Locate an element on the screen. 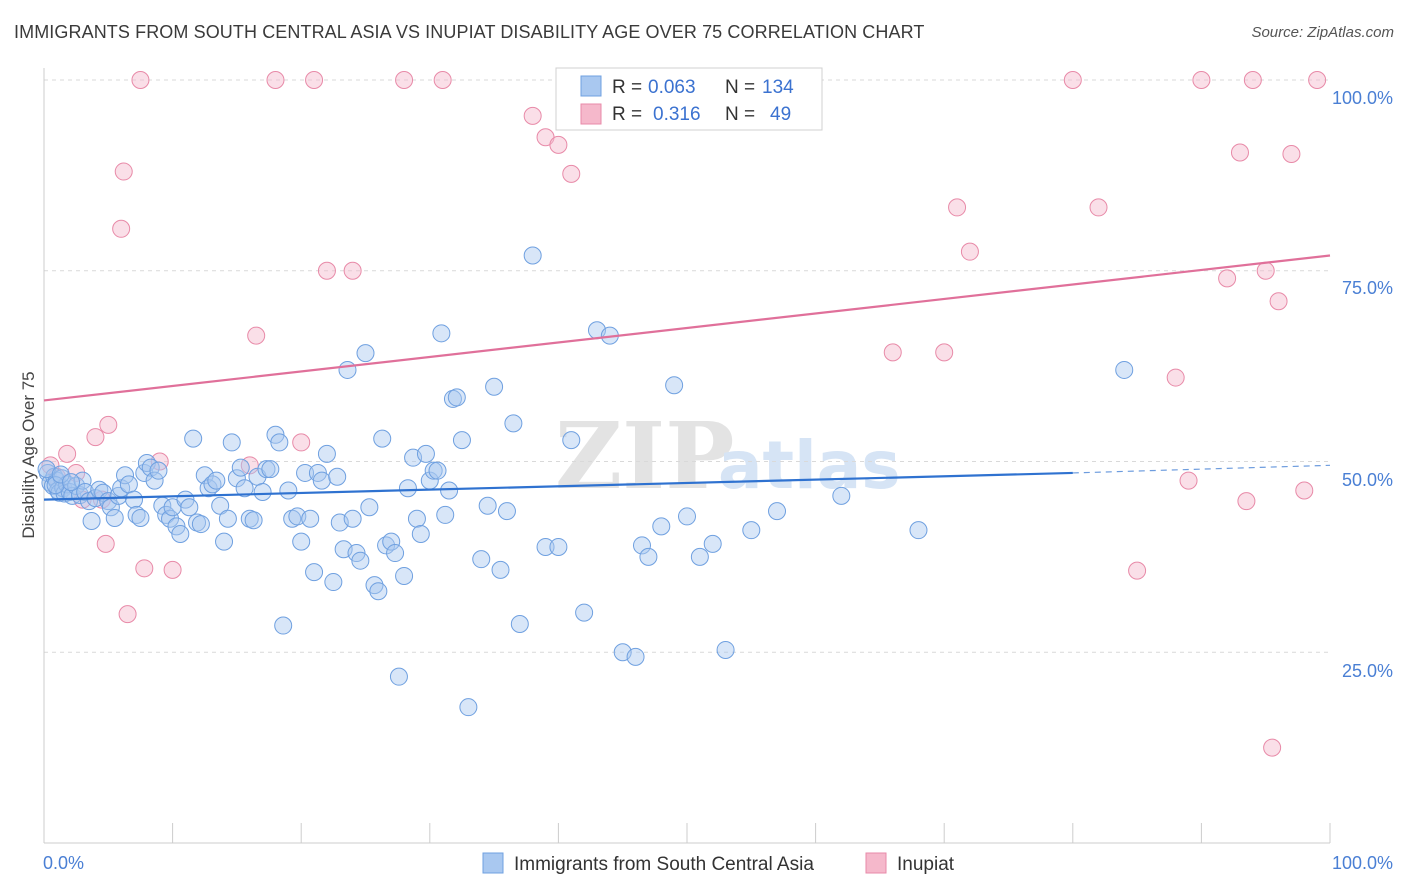  legend-r-value-pink: 0.316 is located at coordinates (677, 114).